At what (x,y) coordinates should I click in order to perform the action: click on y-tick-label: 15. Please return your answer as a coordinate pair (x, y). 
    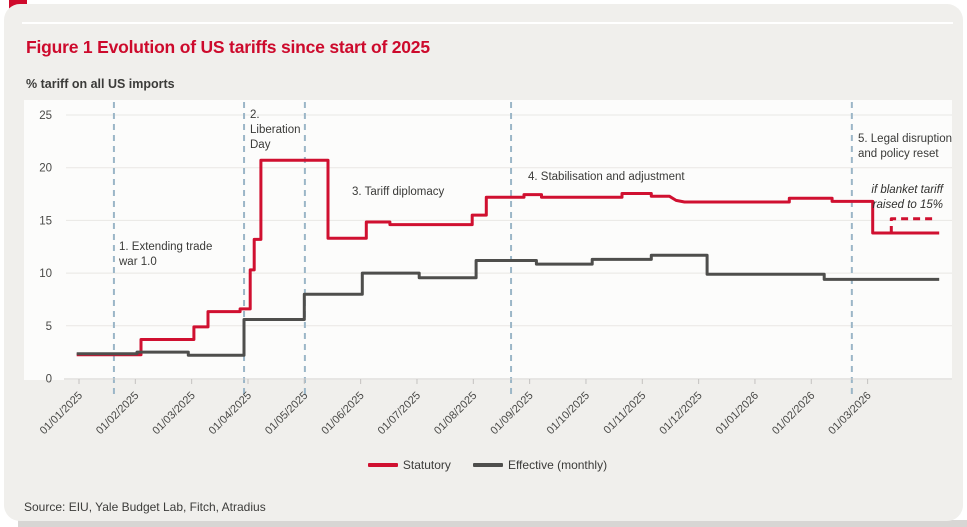
    Looking at the image, I should click on (45, 221).